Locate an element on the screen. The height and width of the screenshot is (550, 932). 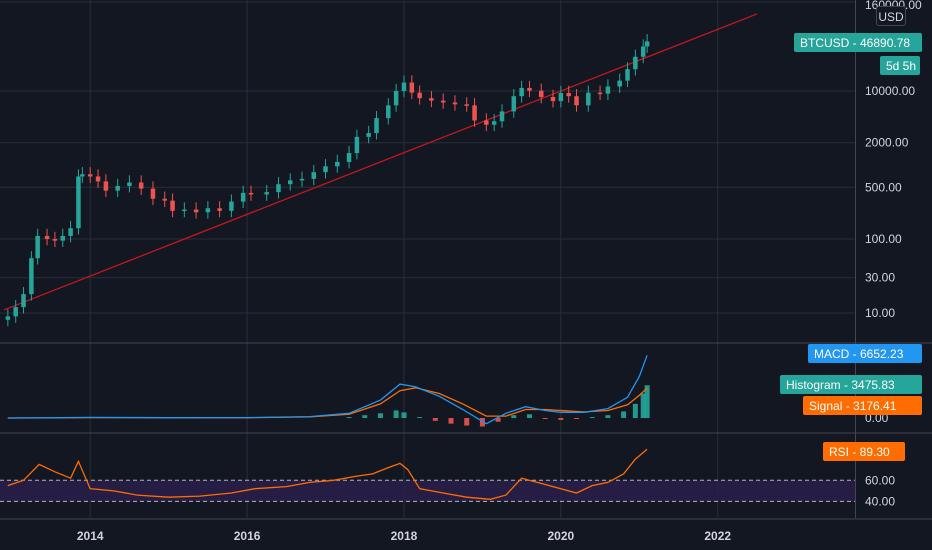
rsi-panel is located at coordinates (427, 475).